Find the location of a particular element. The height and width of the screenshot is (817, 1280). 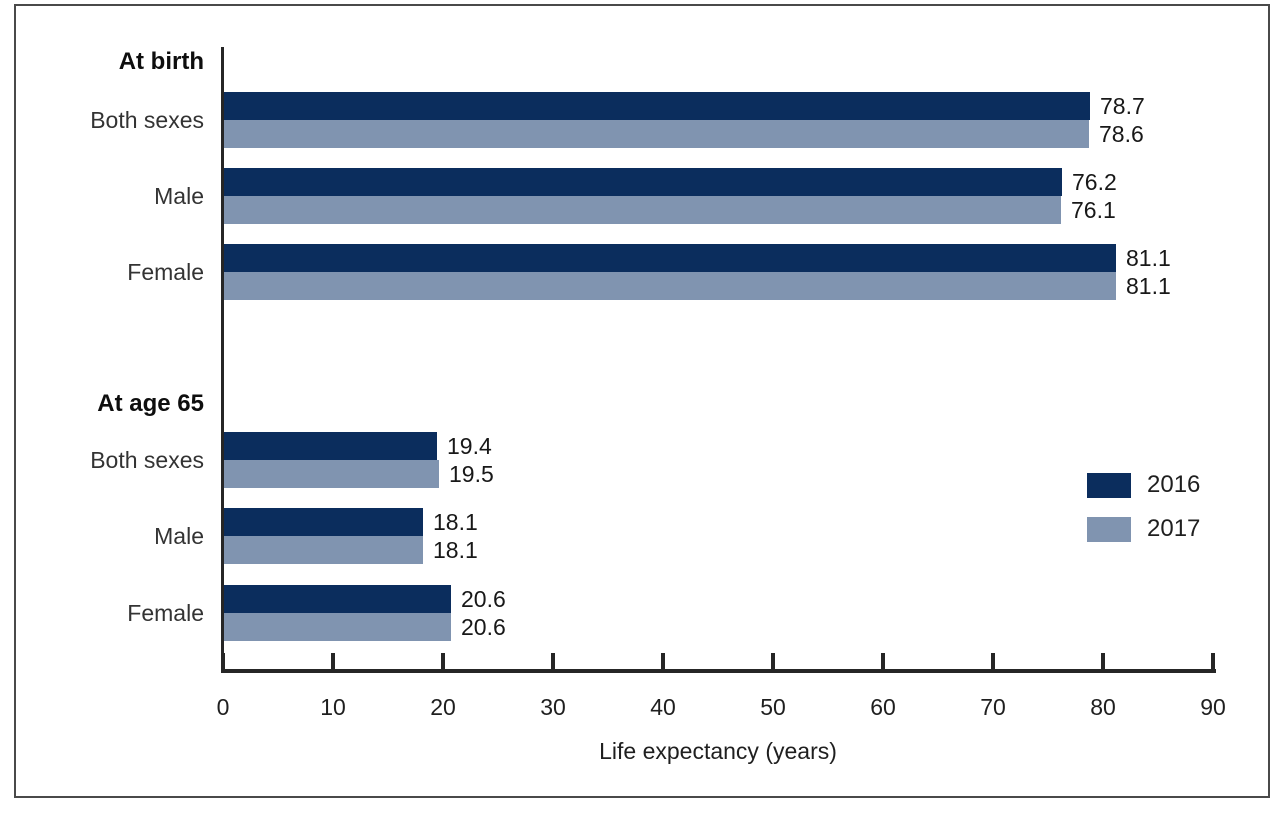

x-axis-tick-label: 90 is located at coordinates (1213, 707).